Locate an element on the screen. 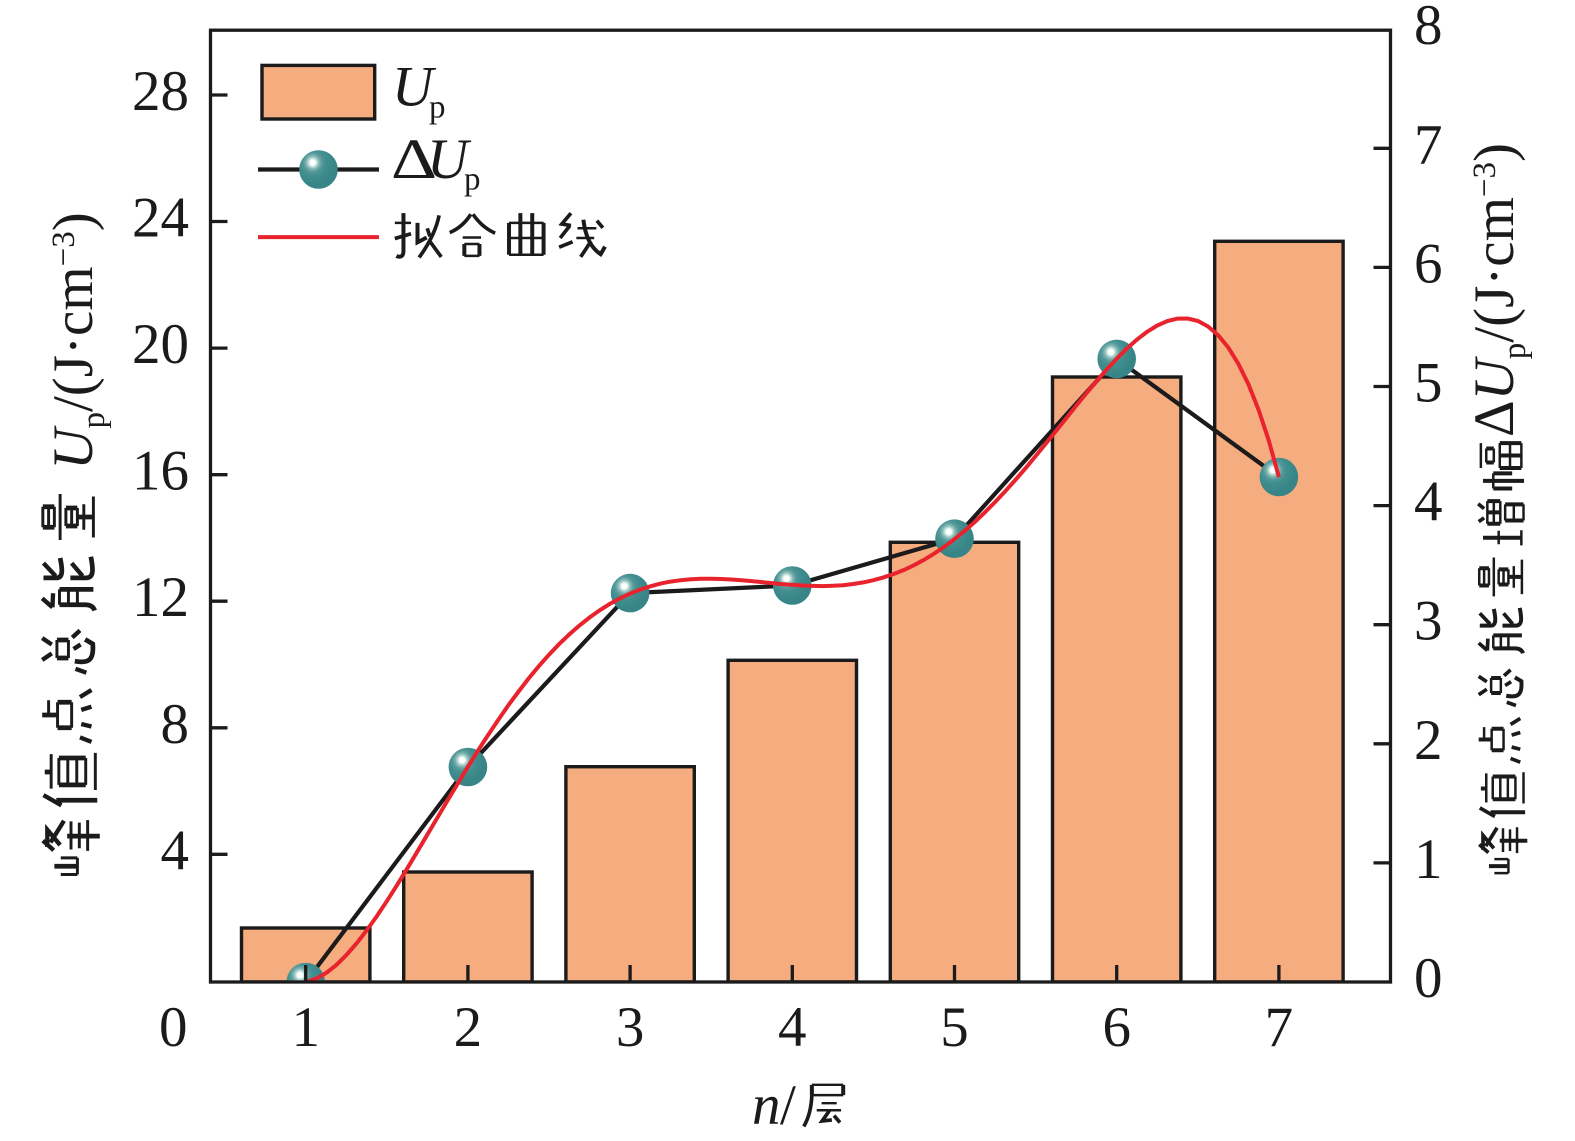 The width and height of the screenshot is (1575, 1141). svg-text: 20 is located at coordinates (160, 344).